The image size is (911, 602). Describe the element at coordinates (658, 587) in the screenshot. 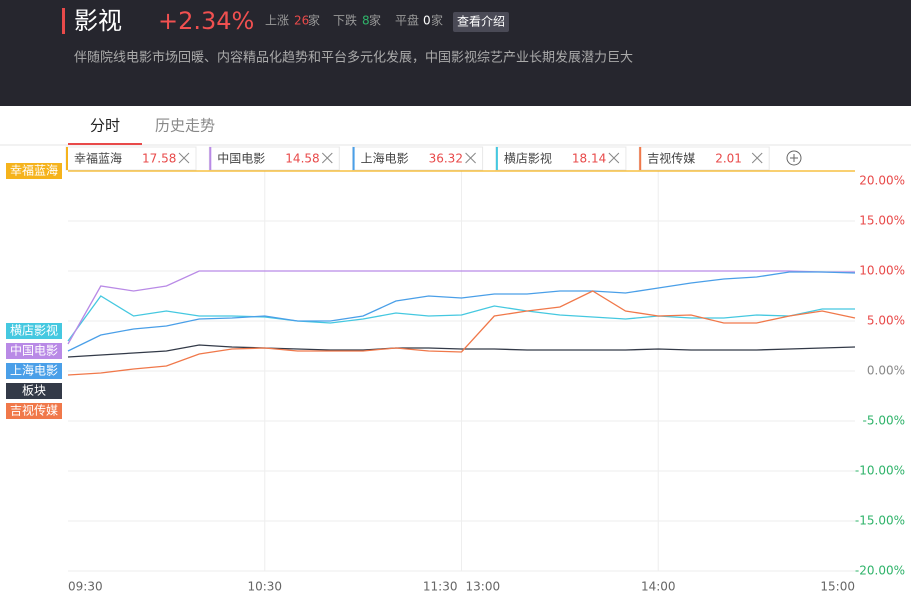

I see `x-tick-label: 14:00` at that location.